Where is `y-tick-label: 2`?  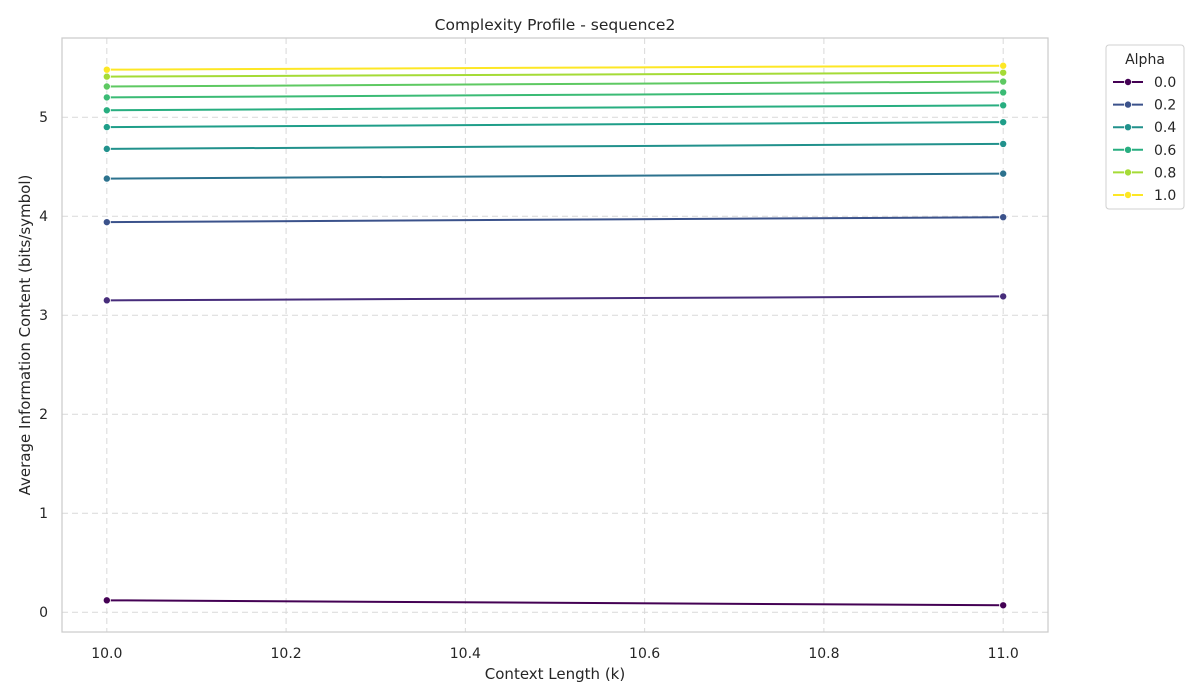
y-tick-label: 2 is located at coordinates (43, 415).